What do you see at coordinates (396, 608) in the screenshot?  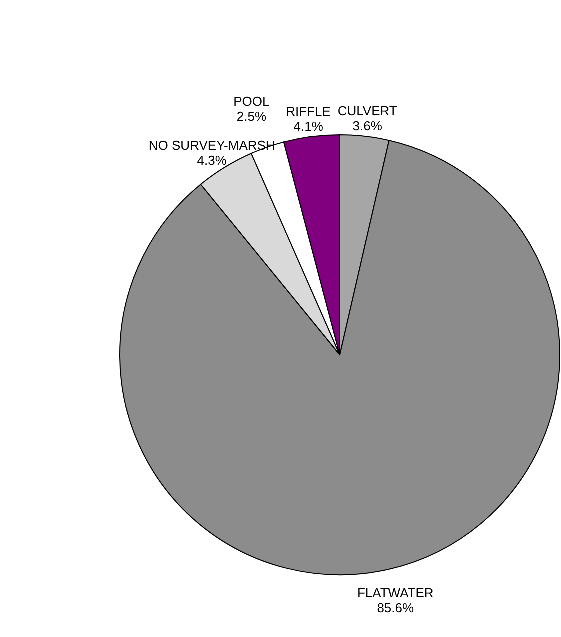 I see `data-label: 85.6%` at bounding box center [396, 608].